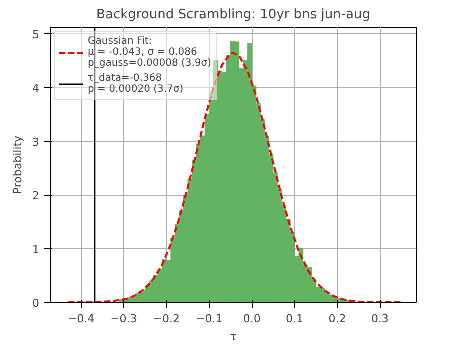  I want to click on x-tick-label: 0.3, so click(380, 319).